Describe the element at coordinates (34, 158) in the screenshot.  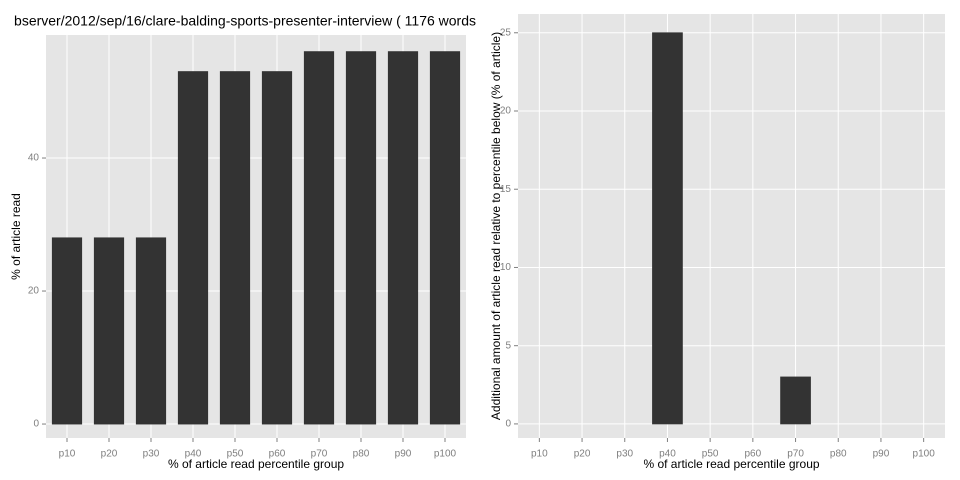
I see `y-tick-label: 40` at that location.